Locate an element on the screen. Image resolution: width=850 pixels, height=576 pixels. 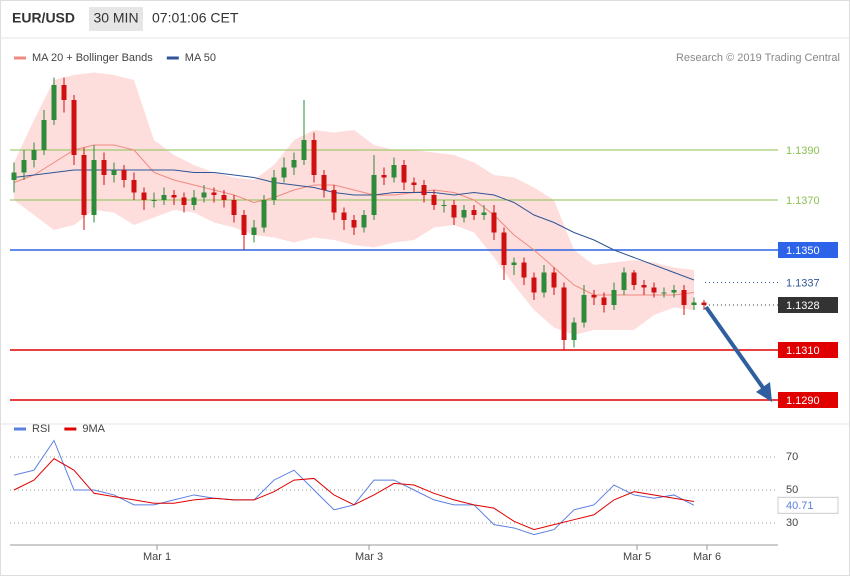
rsi-value-label: 40.71 is located at coordinates (800, 506).